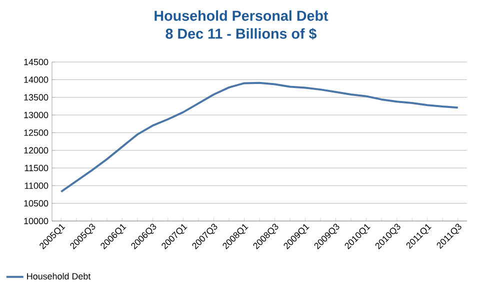 The height and width of the screenshot is (291, 483). I want to click on y-tick-label: 14000, so click(36, 79).